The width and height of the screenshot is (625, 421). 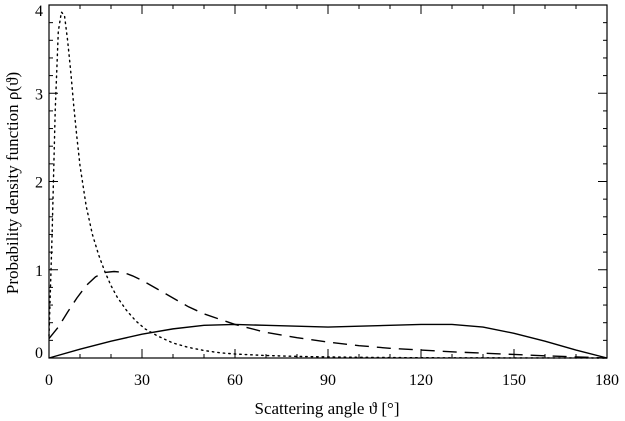 I want to click on x-tick-label: 180, so click(x=607, y=380).